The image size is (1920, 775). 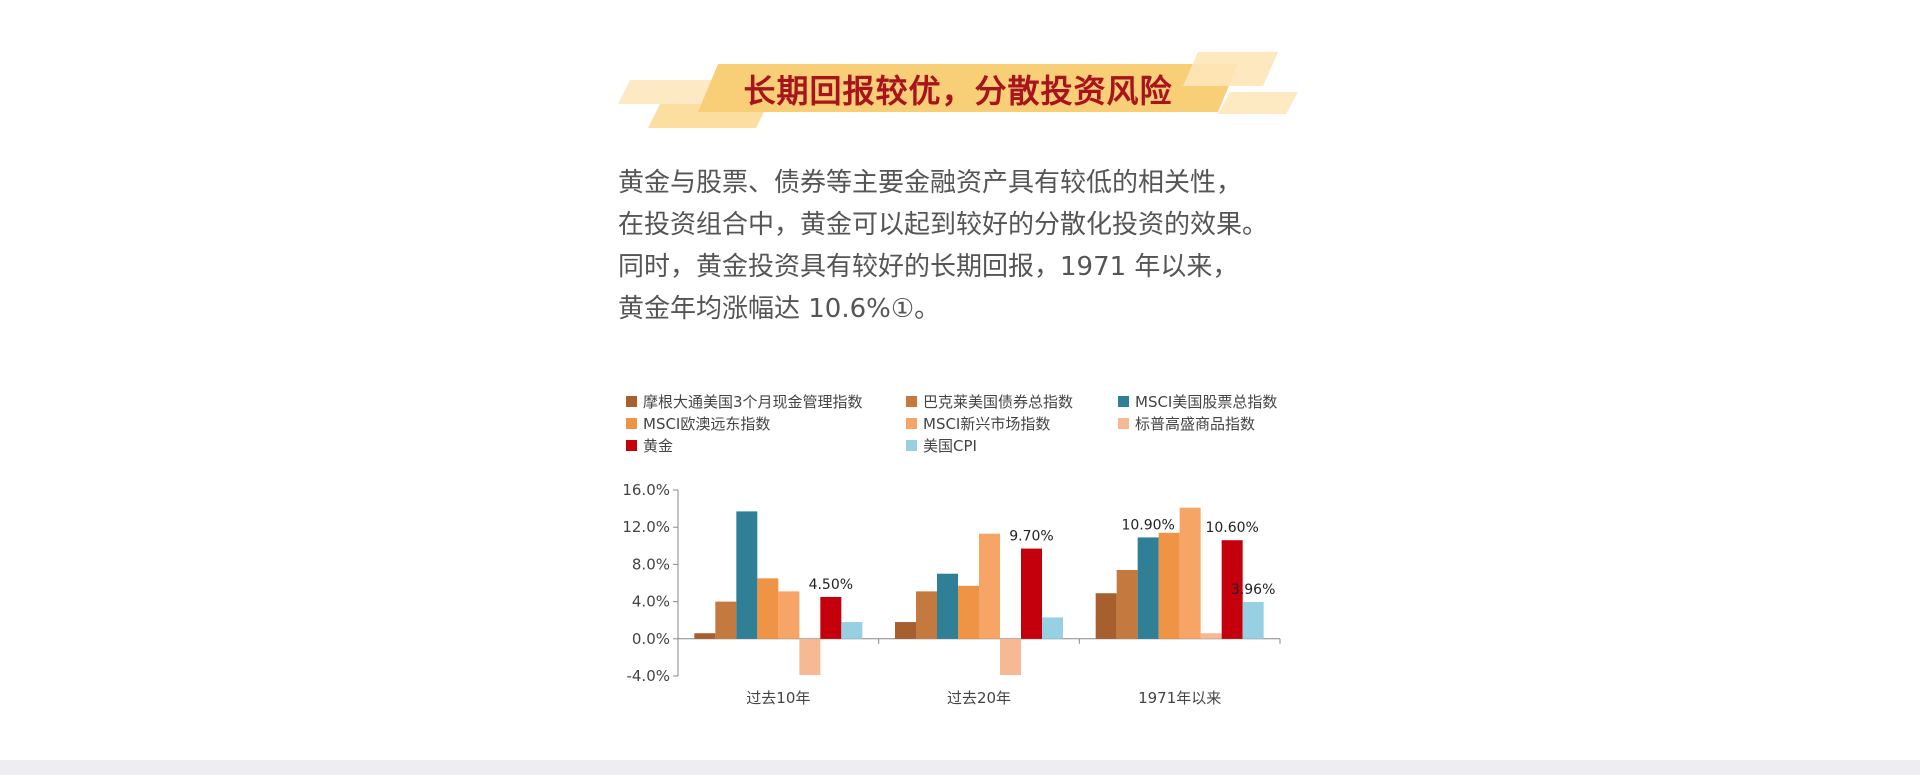 What do you see at coordinates (1231, 528) in the screenshot?
I see `data-label: 10.60%` at bounding box center [1231, 528].